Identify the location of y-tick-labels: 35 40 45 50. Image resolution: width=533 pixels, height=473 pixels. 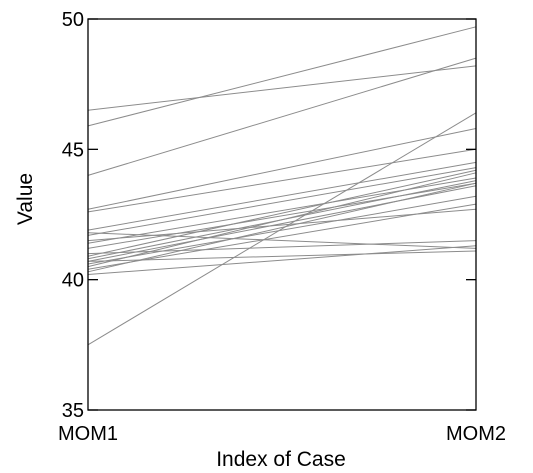
(73, 215).